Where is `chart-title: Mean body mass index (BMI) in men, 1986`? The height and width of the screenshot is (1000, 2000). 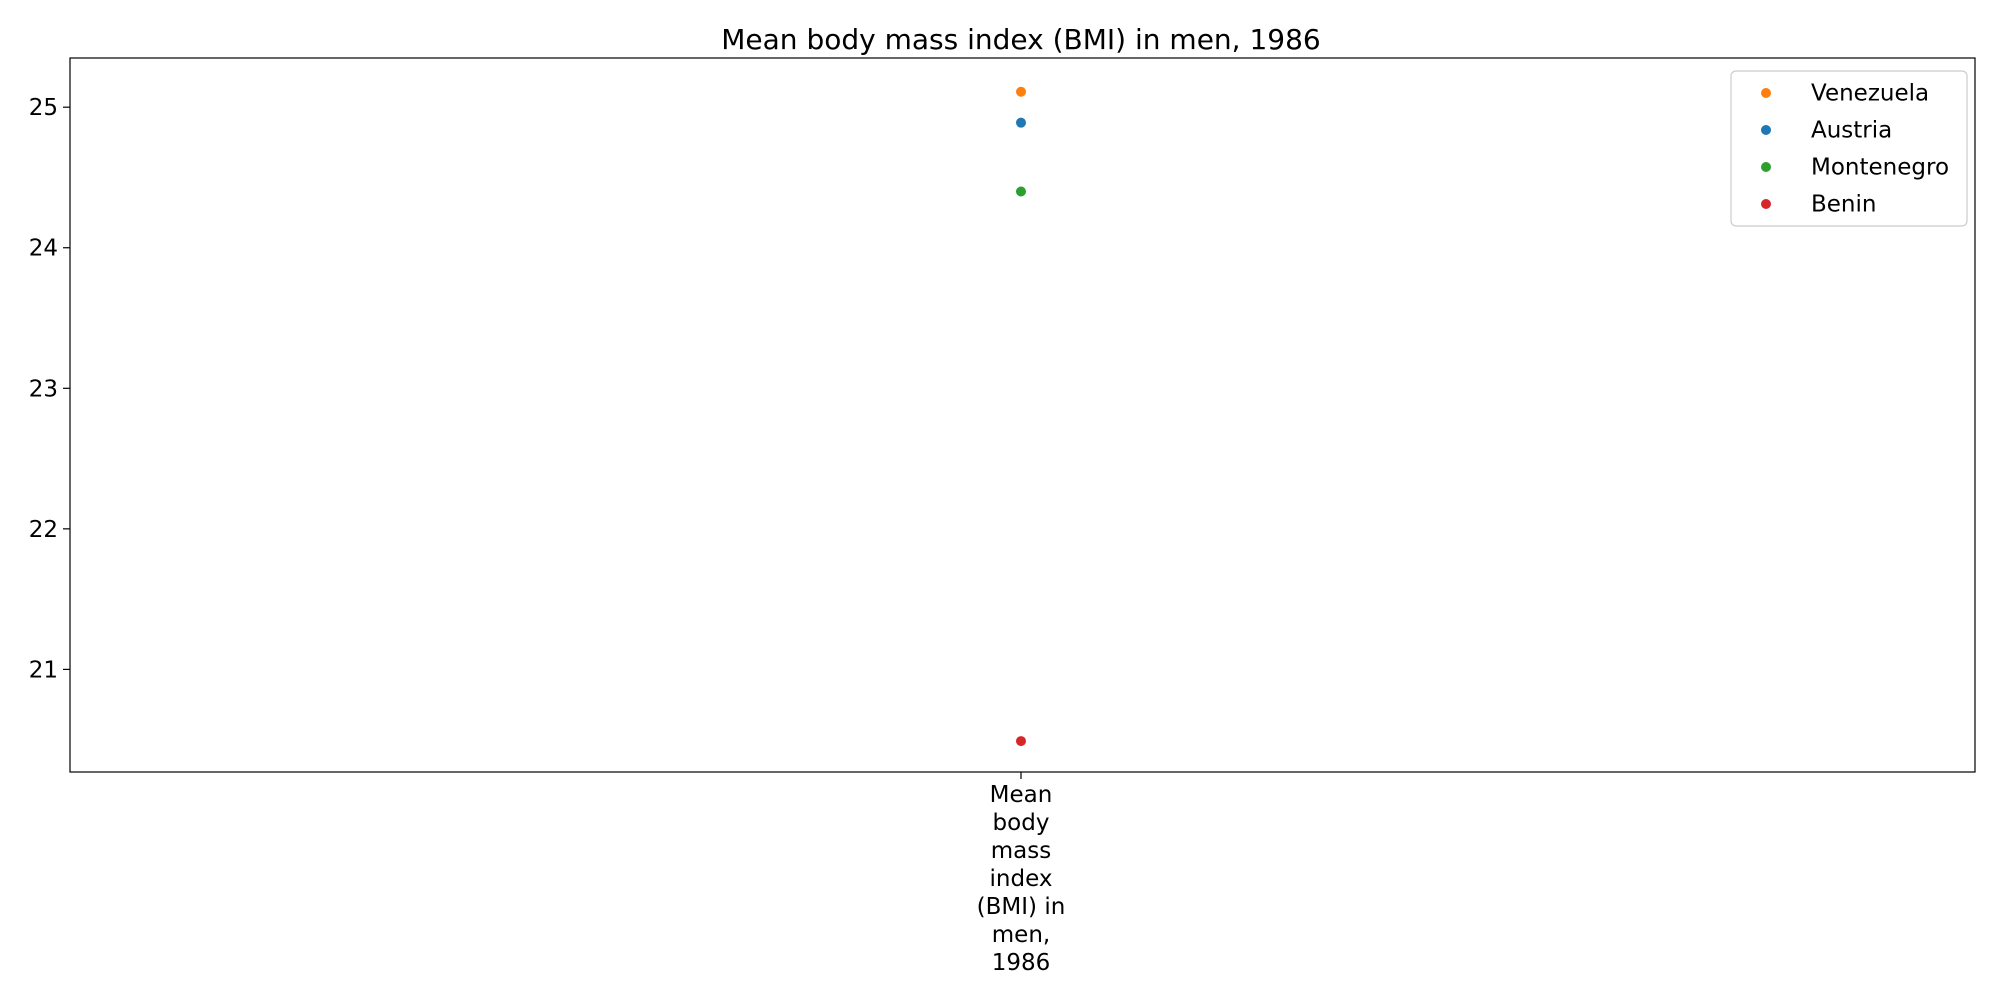 chart-title: Mean body mass index (BMI) in men, 1986 is located at coordinates (1020, 39).